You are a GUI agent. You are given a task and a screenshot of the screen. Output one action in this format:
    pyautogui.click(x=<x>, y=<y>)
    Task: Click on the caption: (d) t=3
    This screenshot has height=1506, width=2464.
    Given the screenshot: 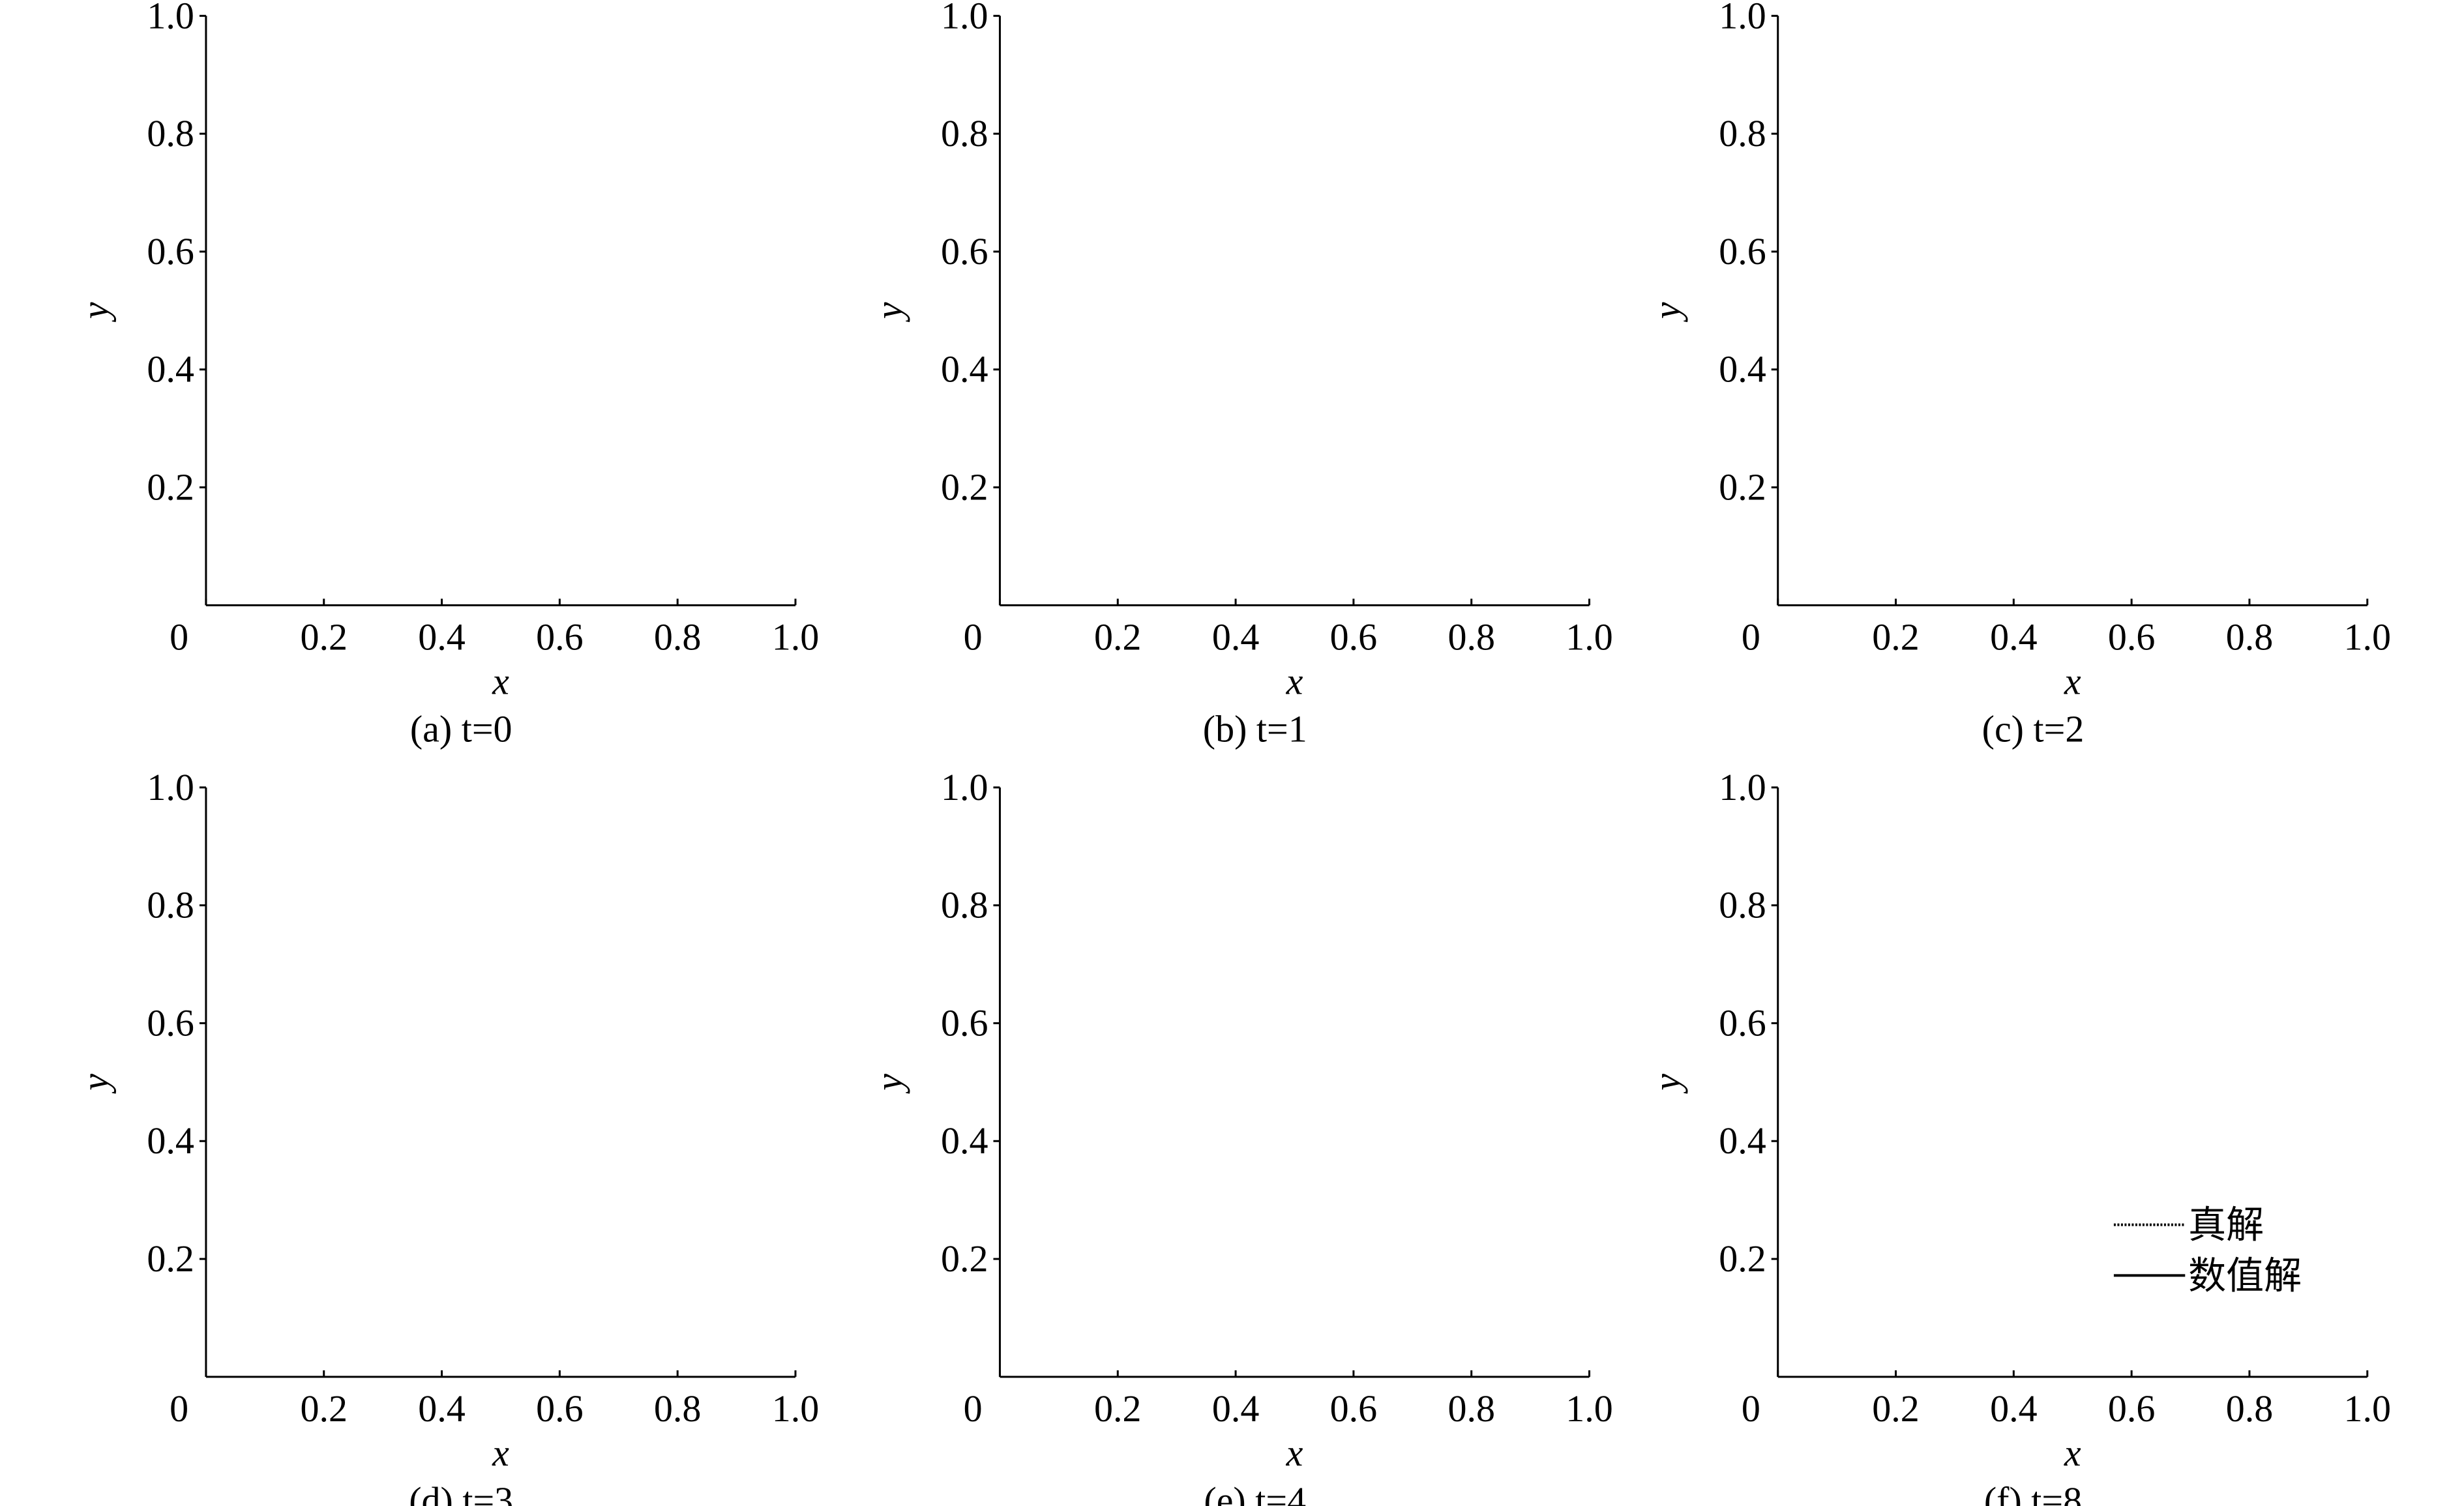 What is the action you would take?
    pyautogui.click(x=461, y=1492)
    